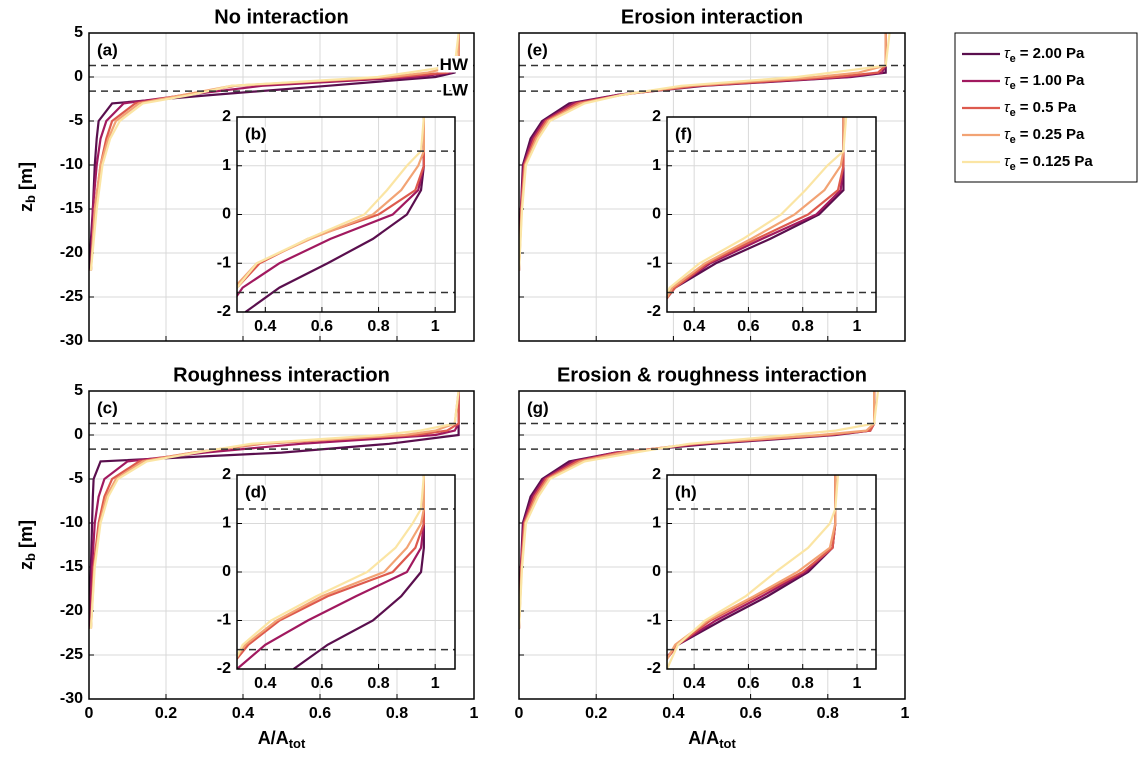  What do you see at coordinates (26, 534) in the screenshot?
I see `y-axis-label-unit: [m]` at bounding box center [26, 534].